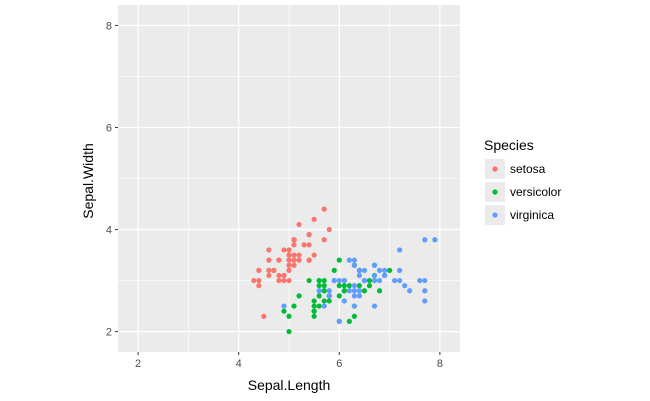  Describe the element at coordinates (532, 215) in the screenshot. I see `legend-label-virginica: virginica` at that location.